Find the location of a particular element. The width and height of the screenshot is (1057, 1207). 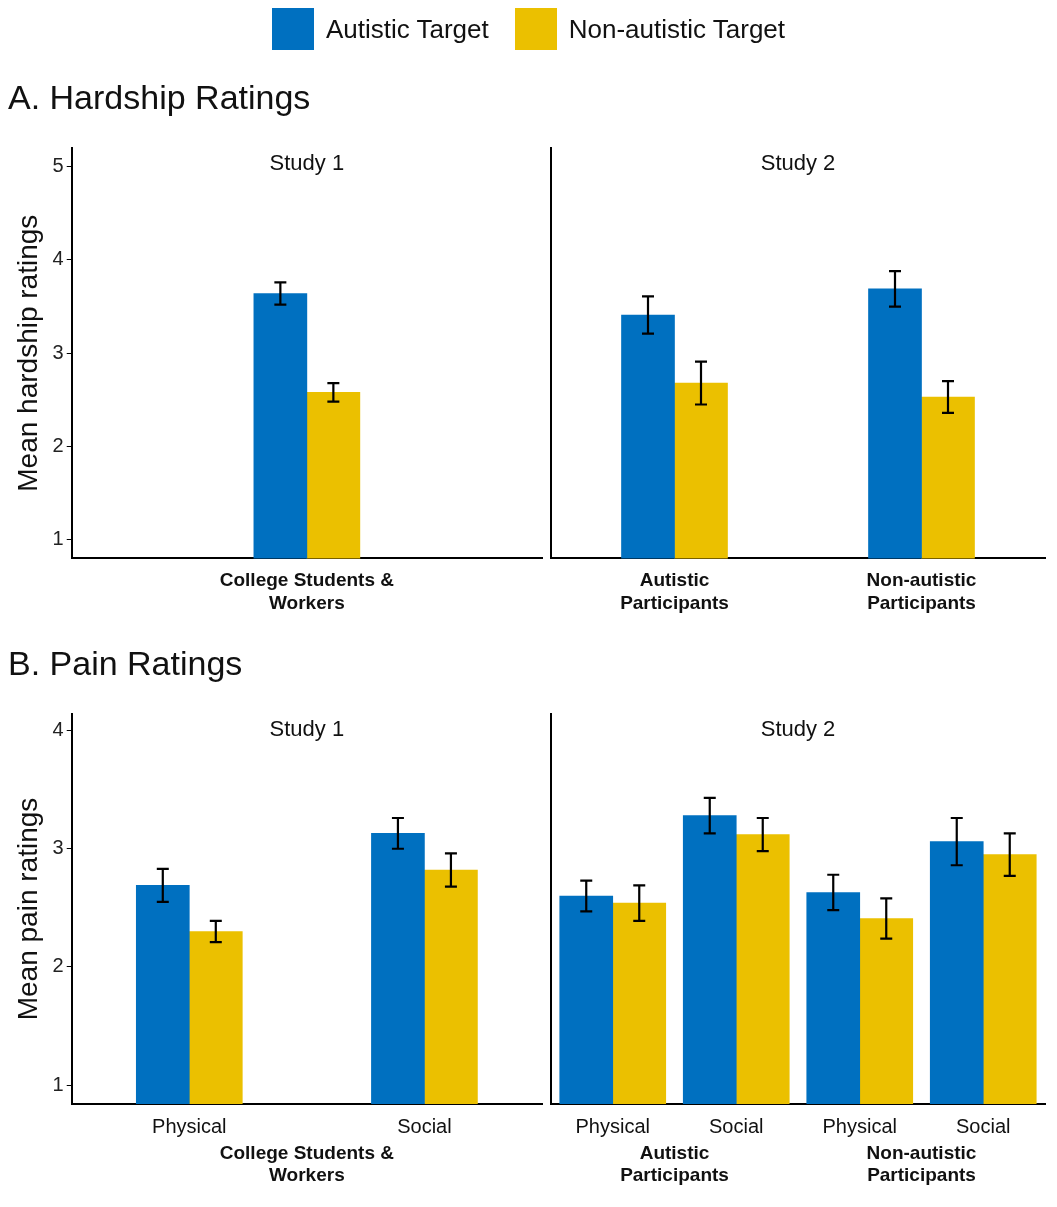

legend-label: Non-autistic Target is located at coordinates (677, 29).